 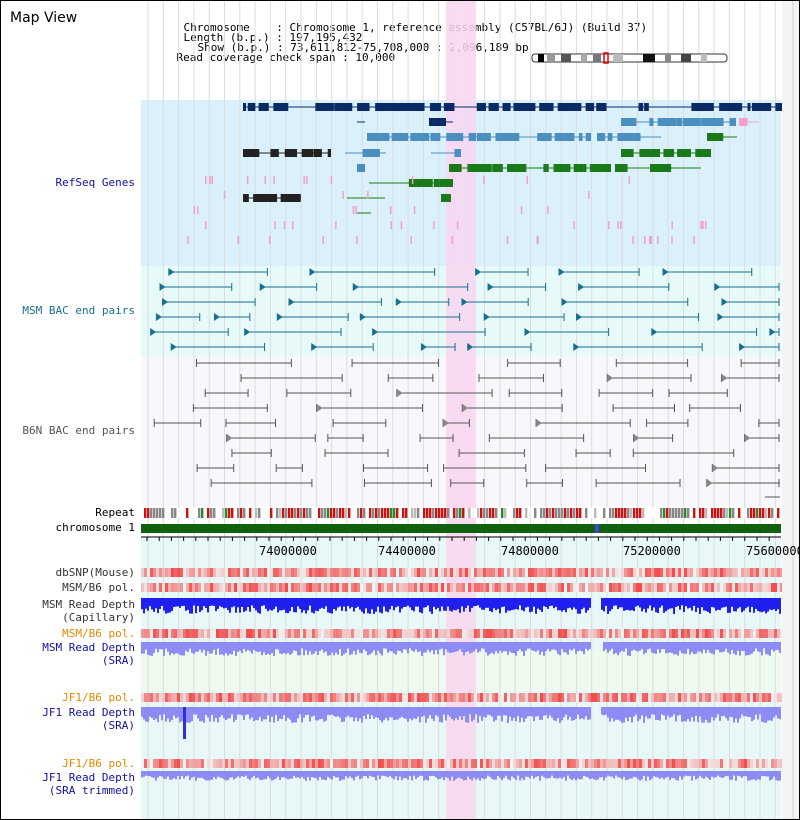 I want to click on gene-pseudo, so click(x=507, y=240).